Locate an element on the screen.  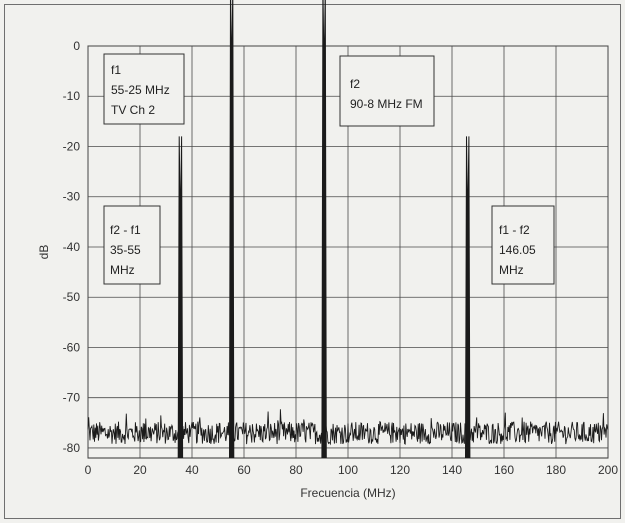
annotation-f1-f2-line-1: f1 - f2 is located at coordinates (514, 230).